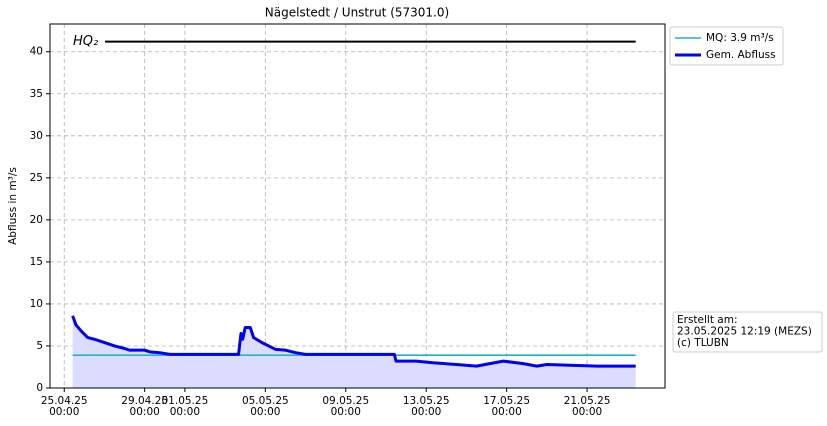 The width and height of the screenshot is (827, 426). I want to click on y-tick-label: 30, so click(36, 136).